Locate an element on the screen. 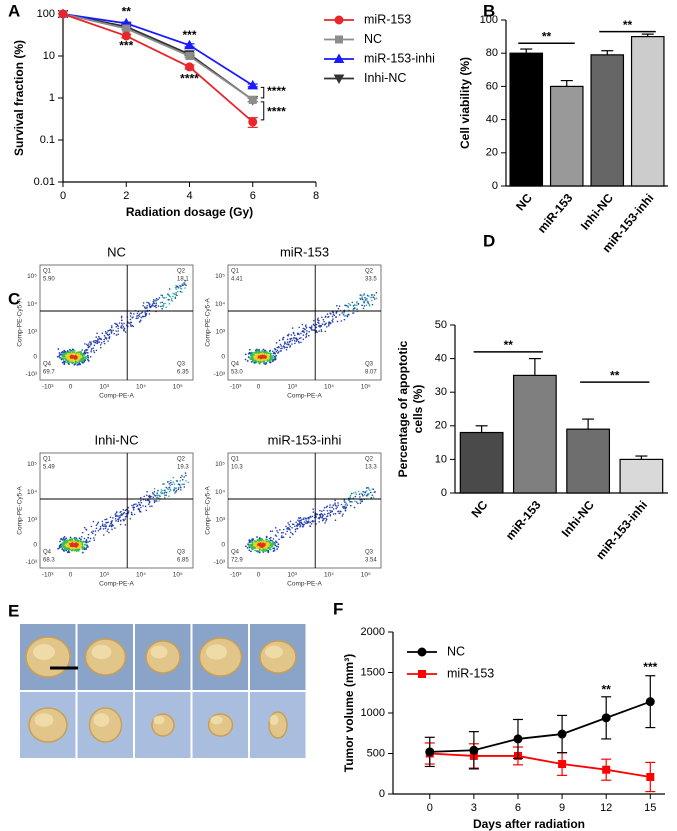 This screenshot has width=677, height=831. y-axis-label: Comp-PE-Cy5-A is located at coordinates (20, 322).